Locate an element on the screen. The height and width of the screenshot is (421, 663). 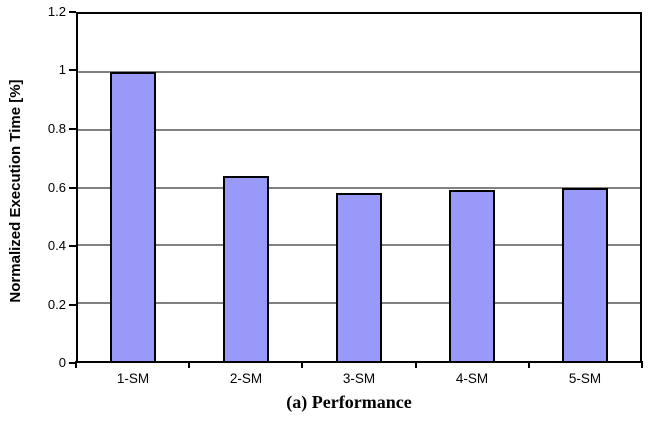
y-tick-label: 1 is located at coordinates (62, 69).